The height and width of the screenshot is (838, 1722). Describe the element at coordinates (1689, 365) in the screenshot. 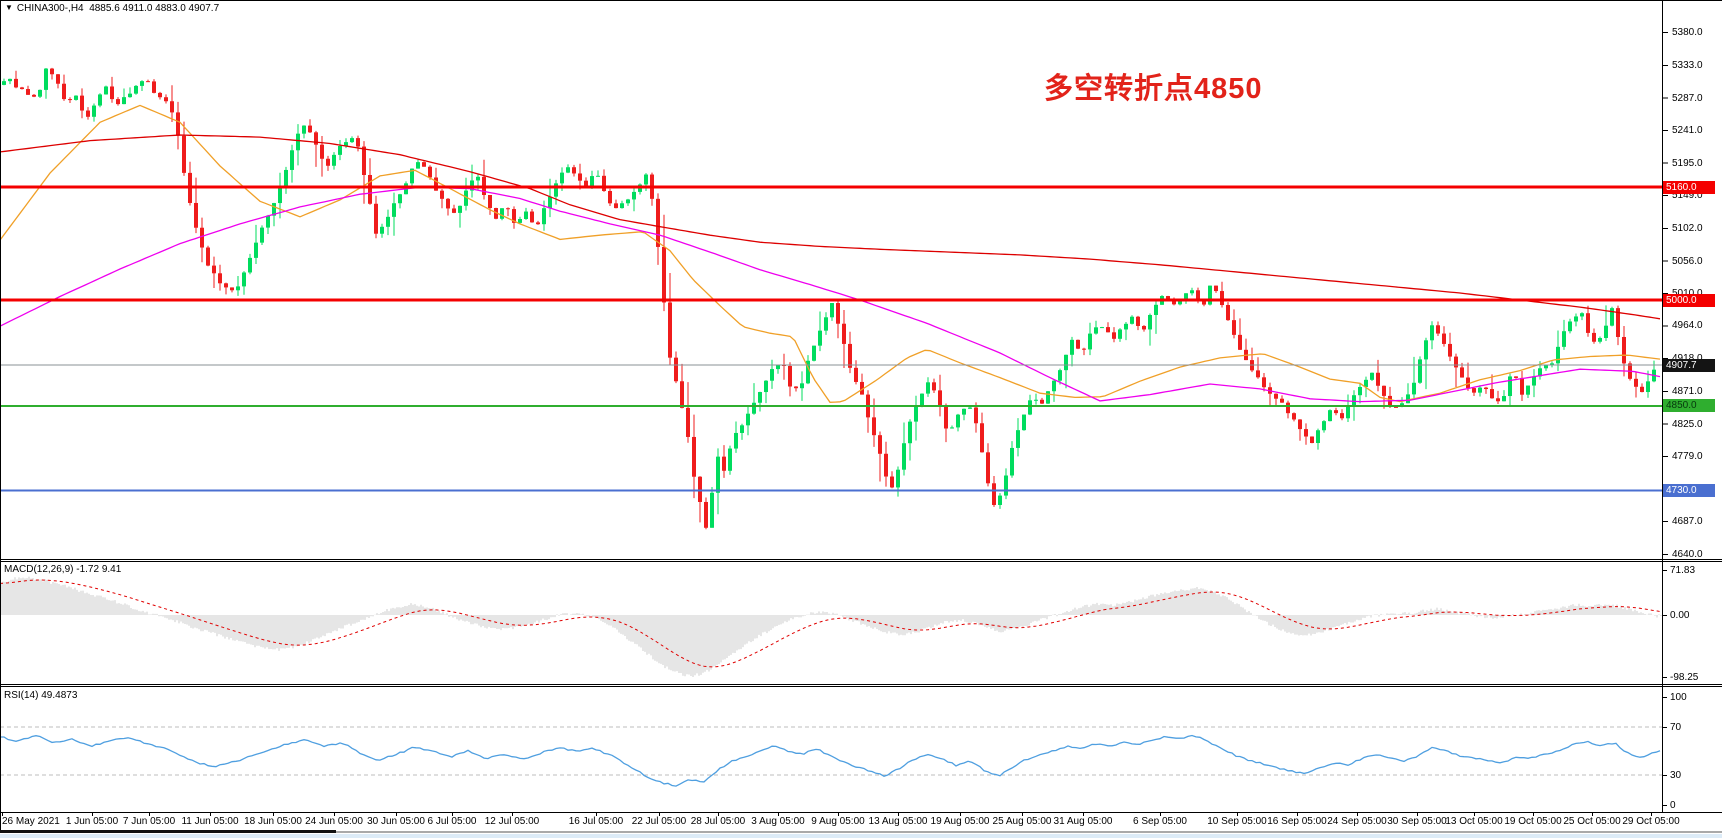

I see `price-badge-4907.7: 4907.7` at that location.